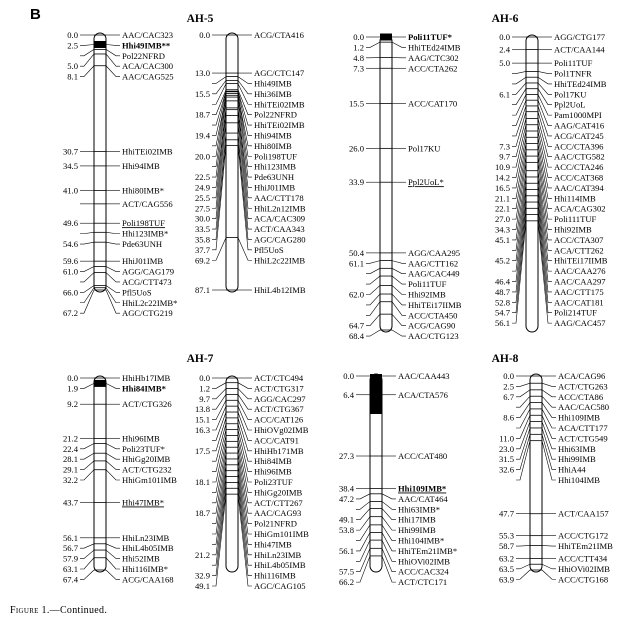 This screenshot has height=626, width=644. Describe the element at coordinates (70, 559) in the screenshot. I see `marker-position: 57.9` at that location.